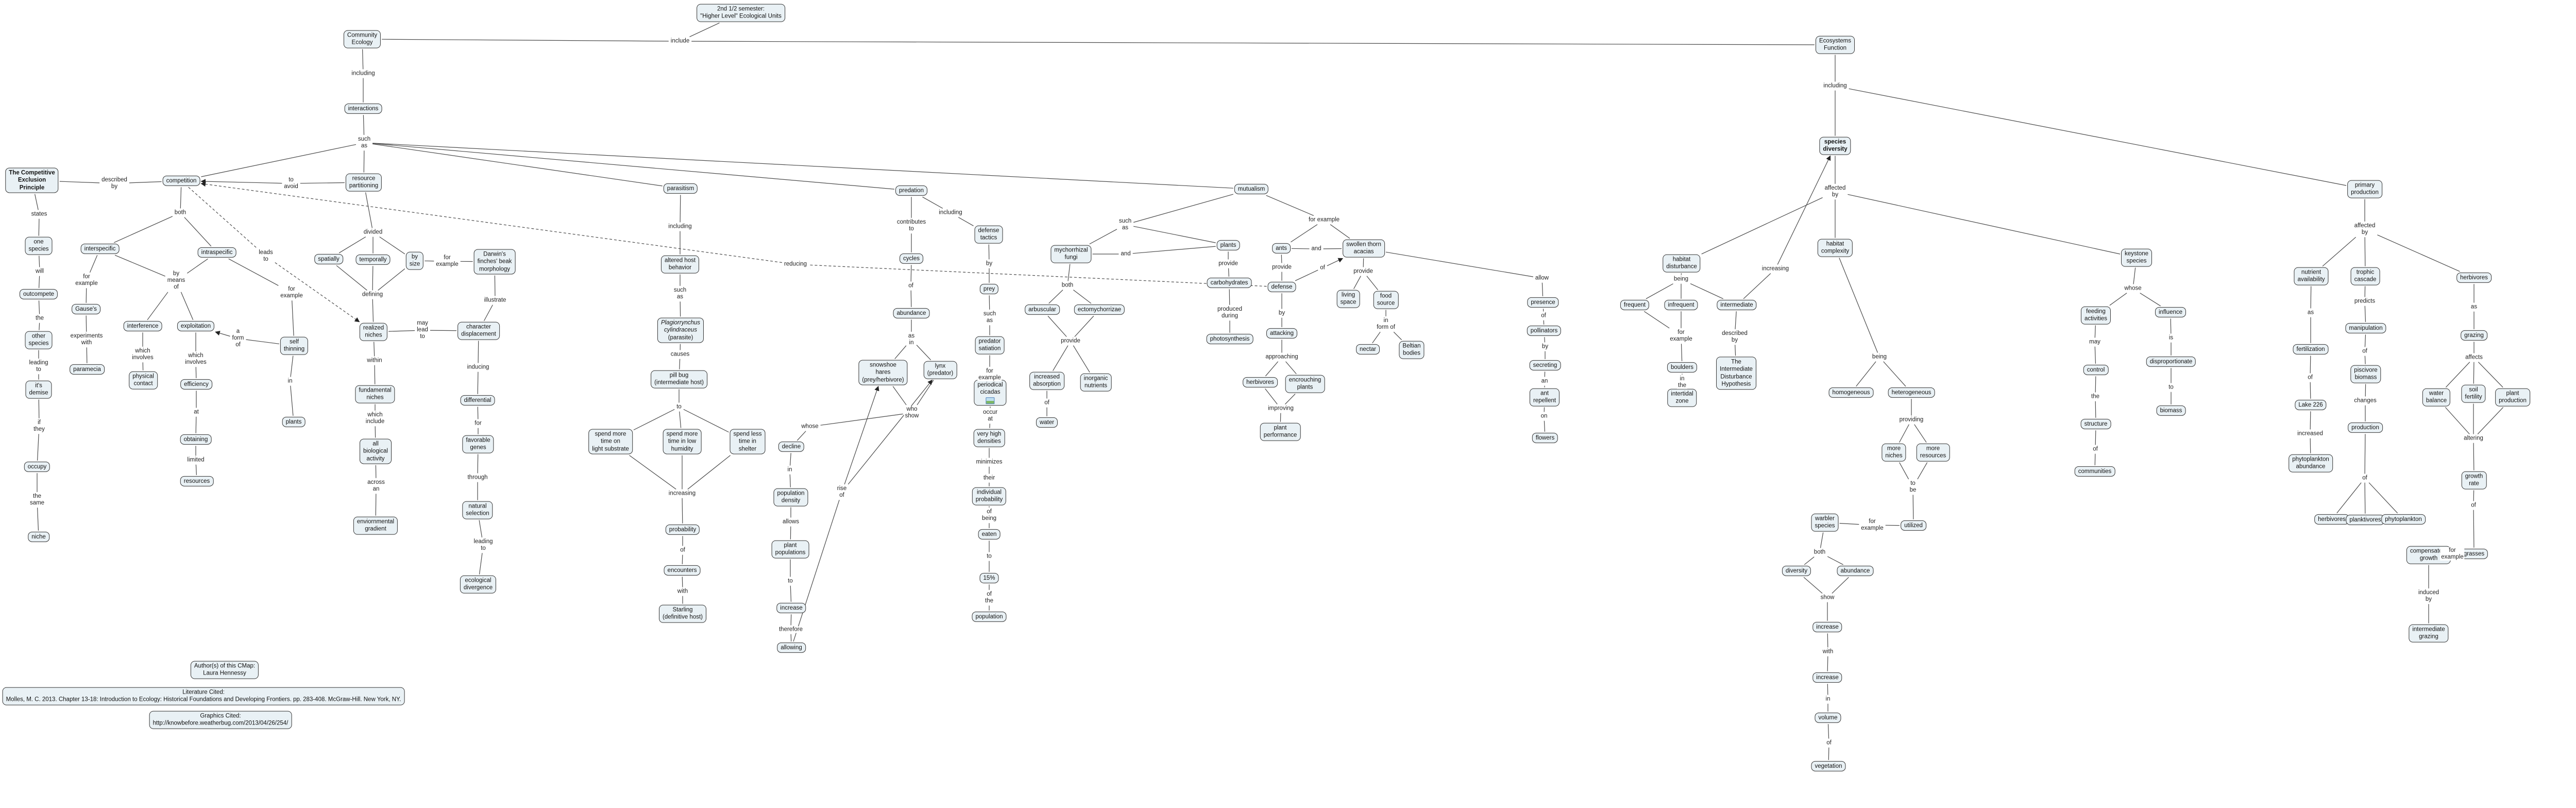 The width and height of the screenshot is (2576, 808). I want to click on concept-node-habitat_disturbance: habitat disturbance, so click(1682, 263).